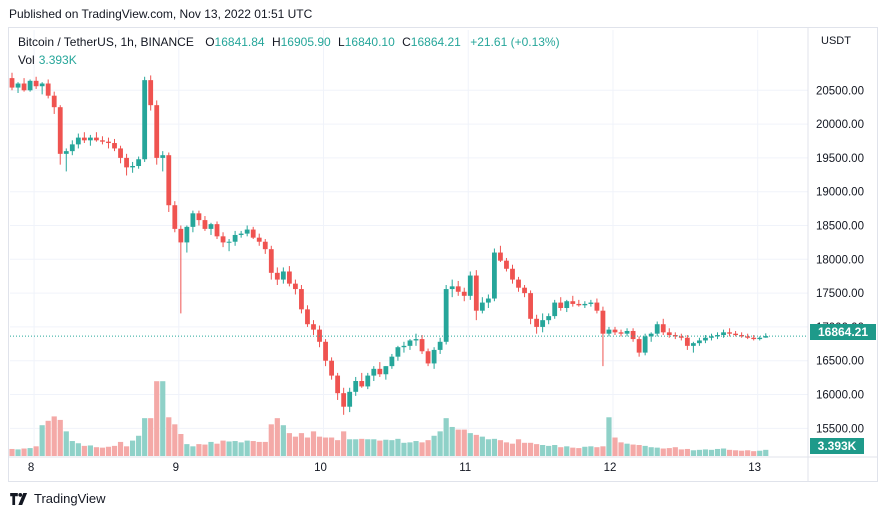  I want to click on high-label: H, so click(276, 42).